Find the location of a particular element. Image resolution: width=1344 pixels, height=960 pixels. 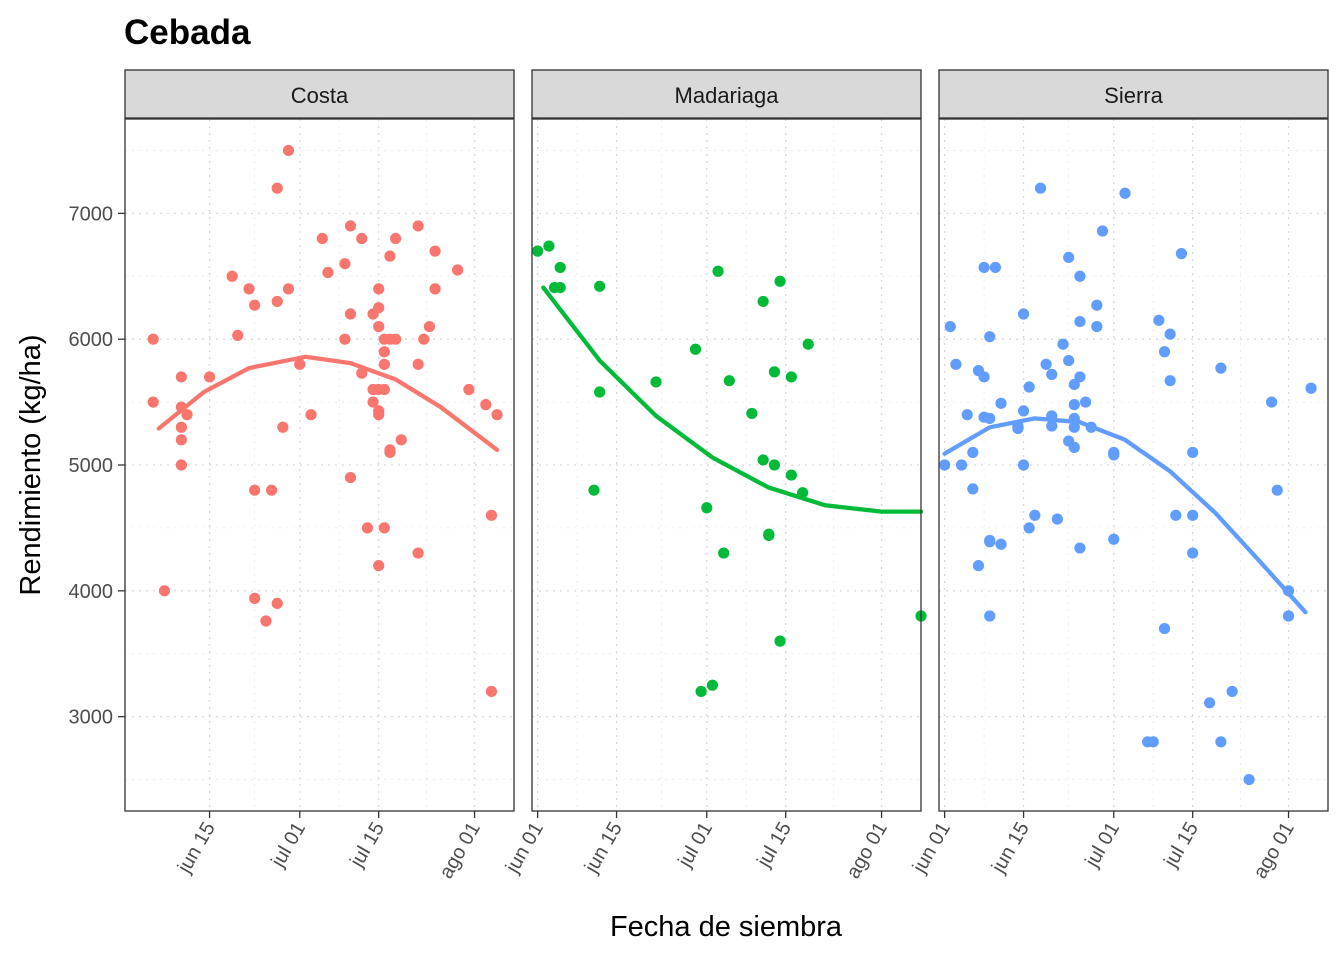

y-tick-label: 3000 is located at coordinates (91, 718).